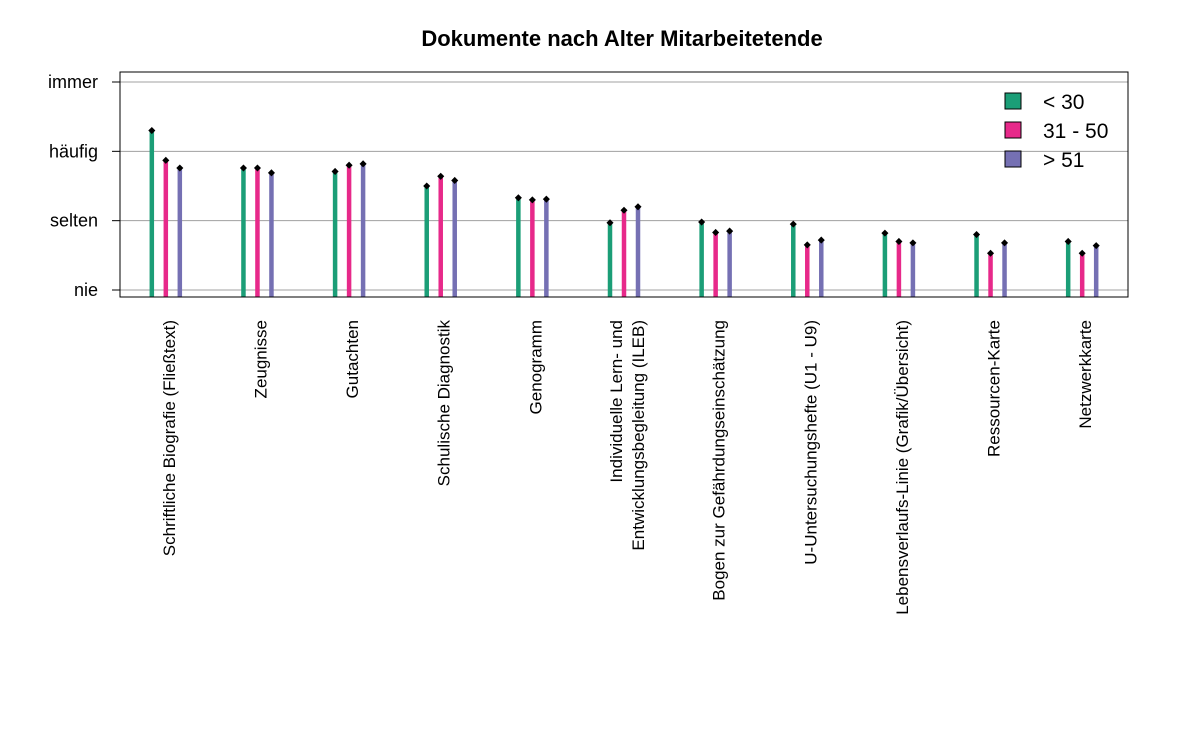 This screenshot has height=730, width=1200. Describe the element at coordinates (74, 221) in the screenshot. I see `y-tick-label: selten` at that location.